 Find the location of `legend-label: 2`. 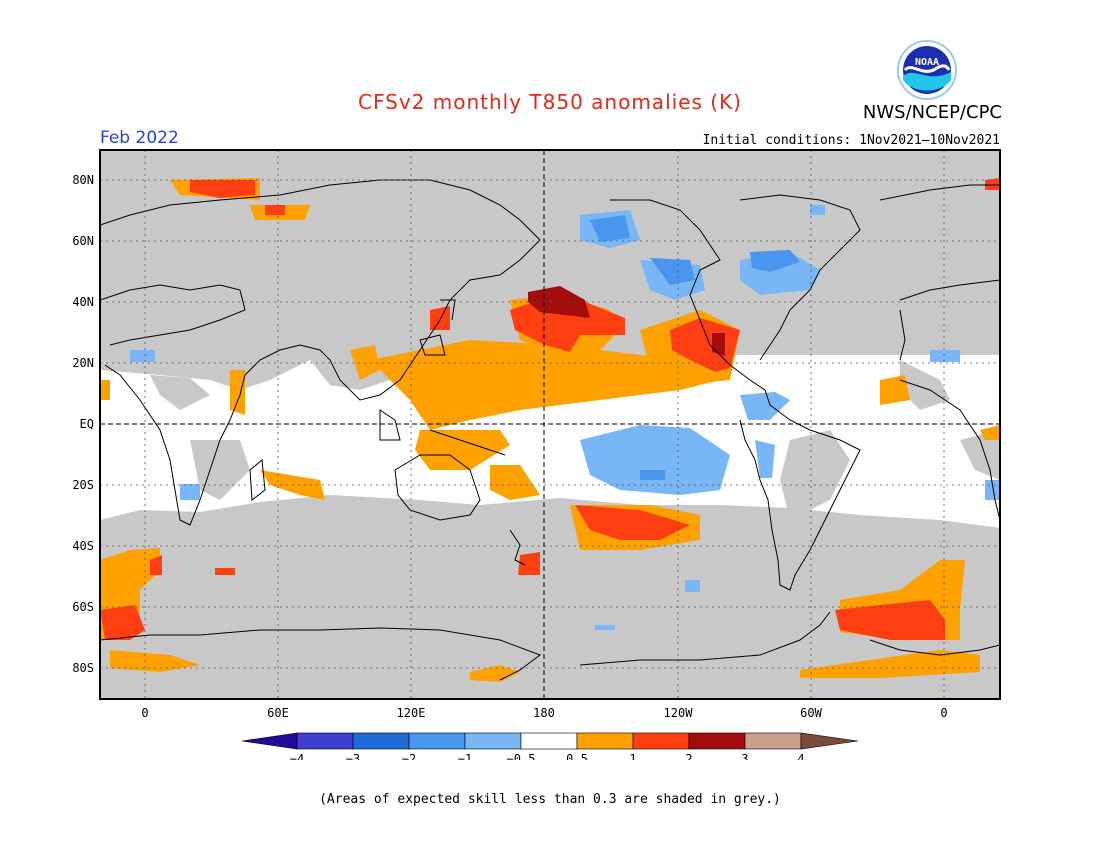

legend-label: 2 is located at coordinates (688, 756).